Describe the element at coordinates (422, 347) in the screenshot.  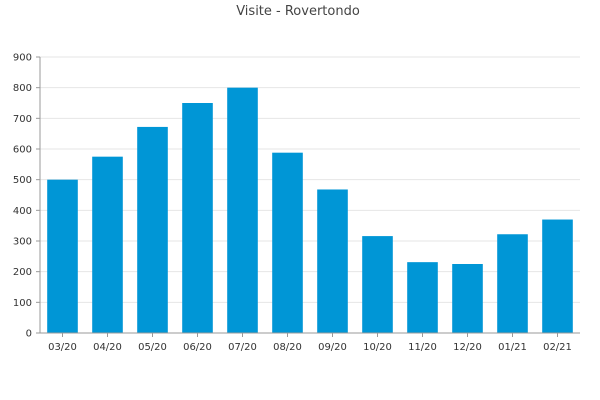
I see `x-tick-label: 11/20` at that location.